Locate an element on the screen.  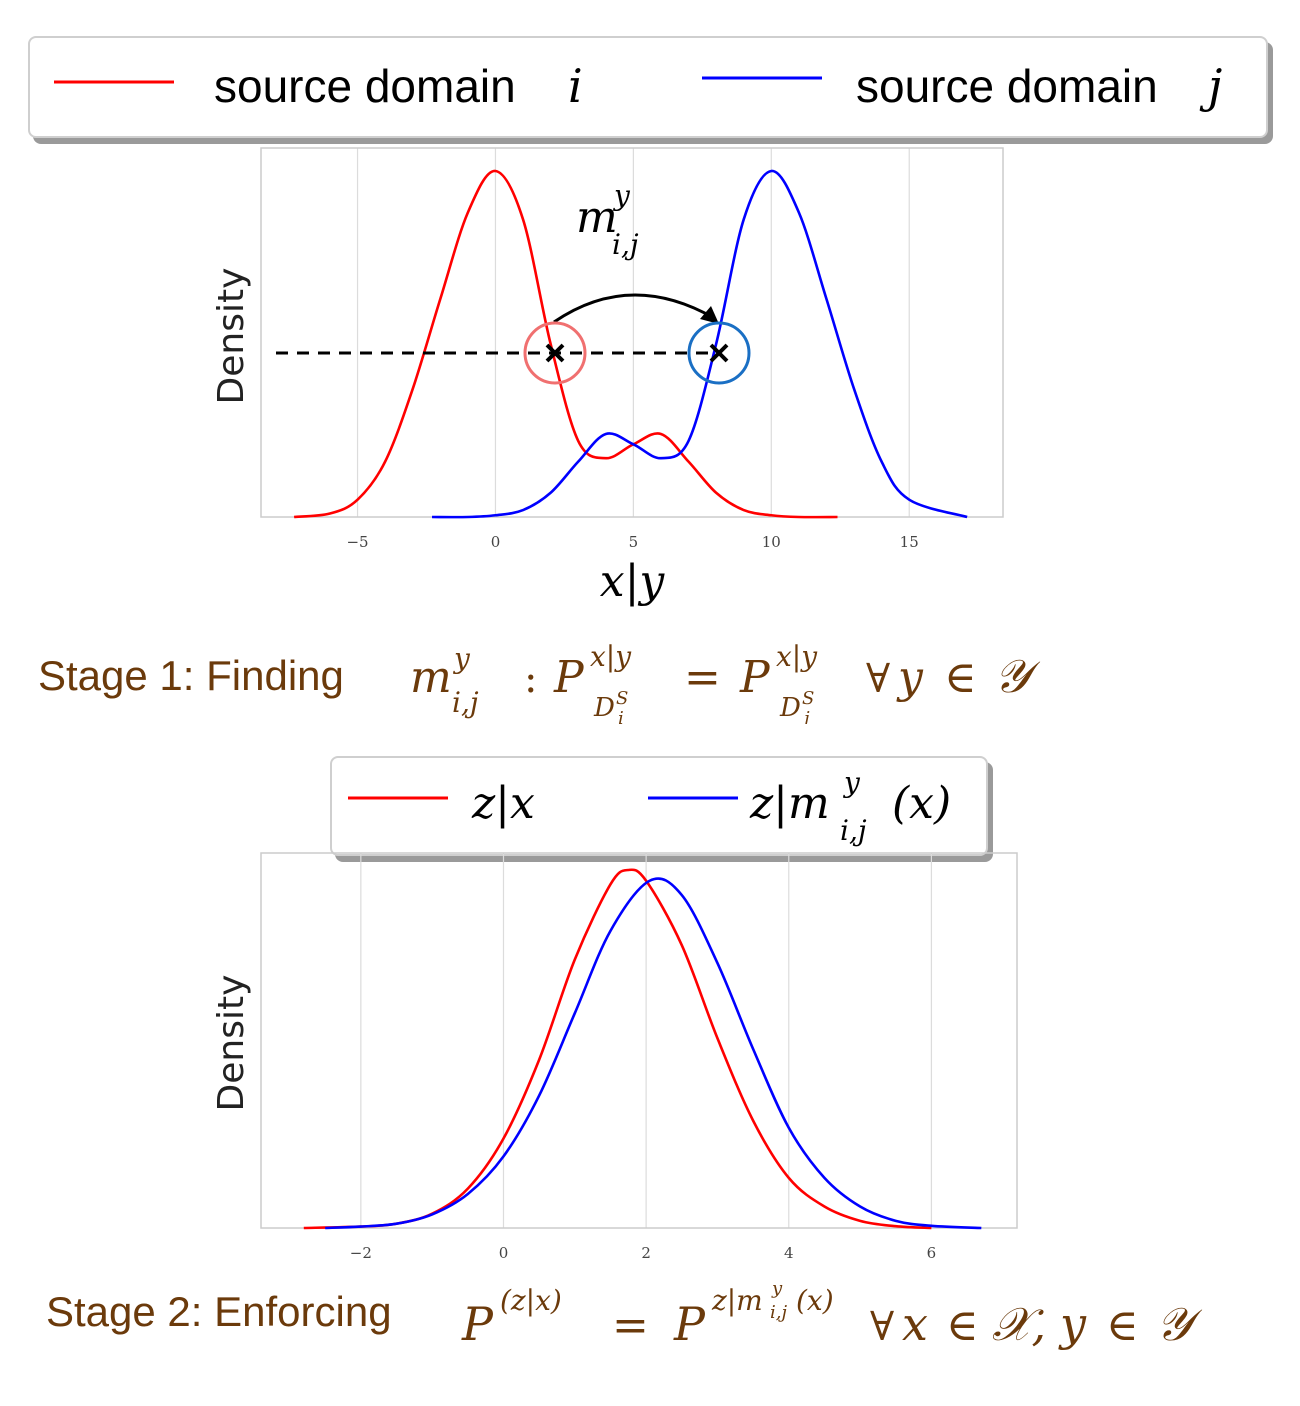
mapping-arrowhead is located at coordinates (709, 315).